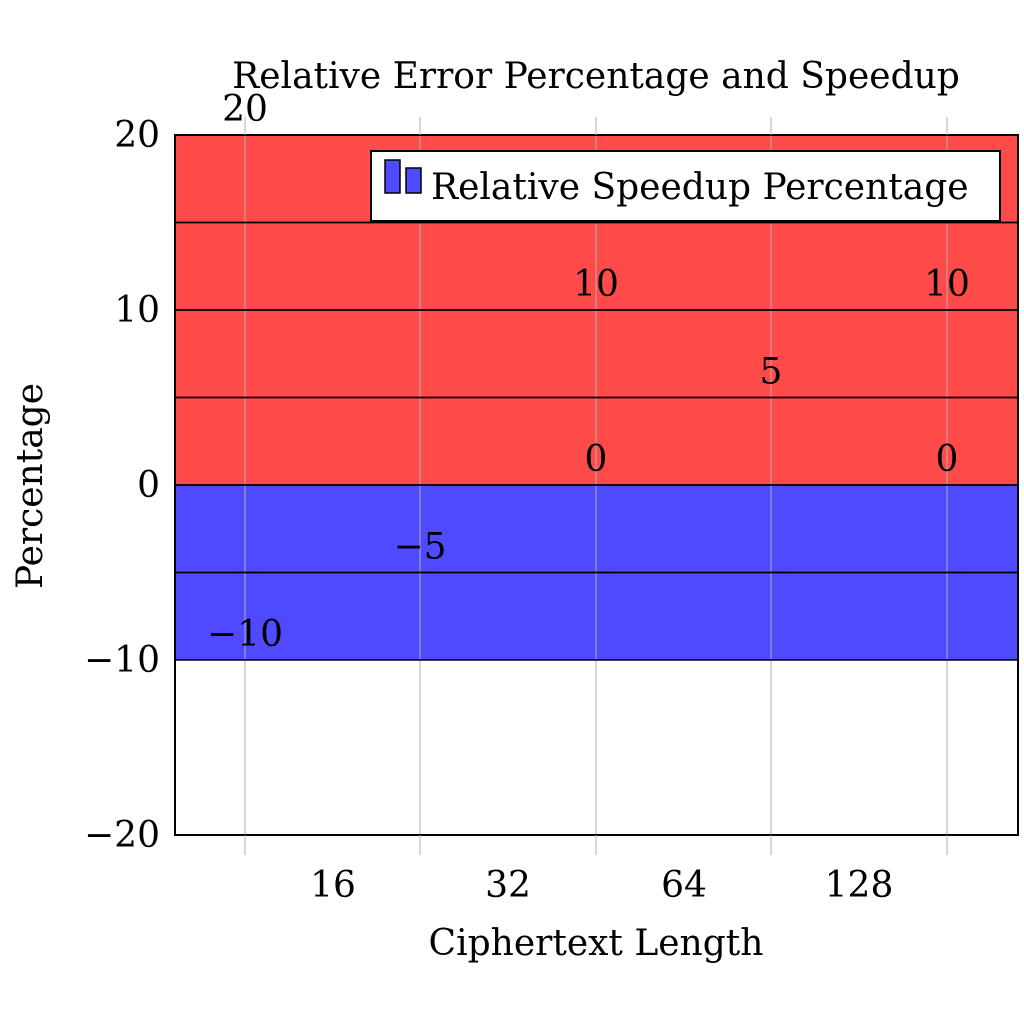  I want to click on y-tick-labels: −20 −10 0 10 20, so click(122, 485).